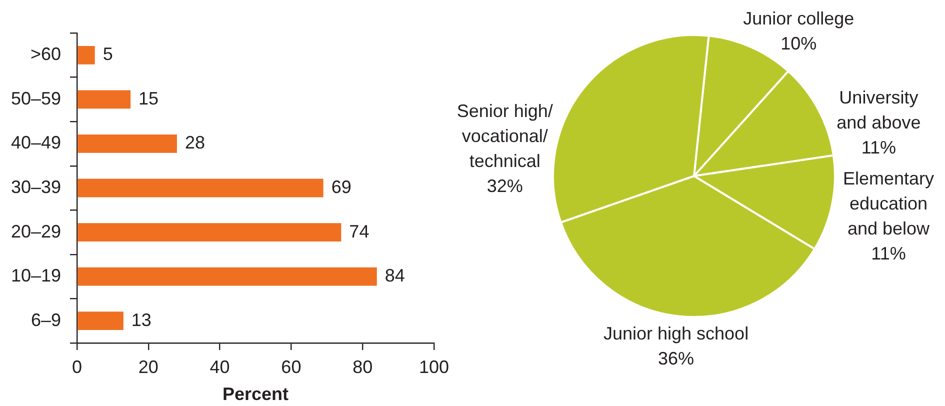 The width and height of the screenshot is (945, 406). Describe the element at coordinates (878, 109) in the screenshot. I see `slice-label: University and above` at that location.